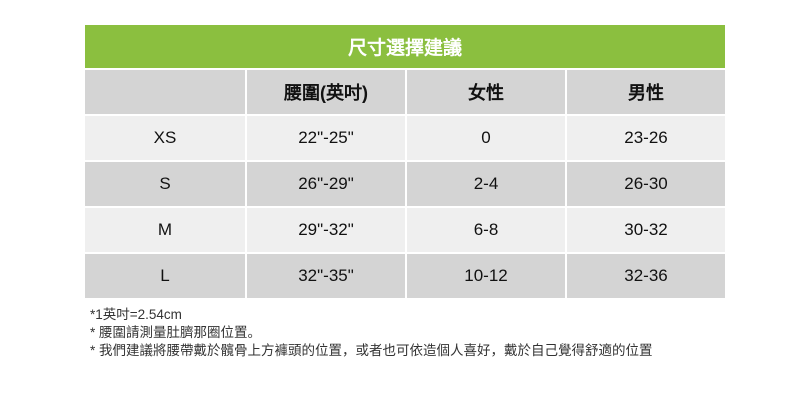 The image size is (800, 402). Describe the element at coordinates (486, 276) in the screenshot. I see `table-cell: 10-12` at that location.